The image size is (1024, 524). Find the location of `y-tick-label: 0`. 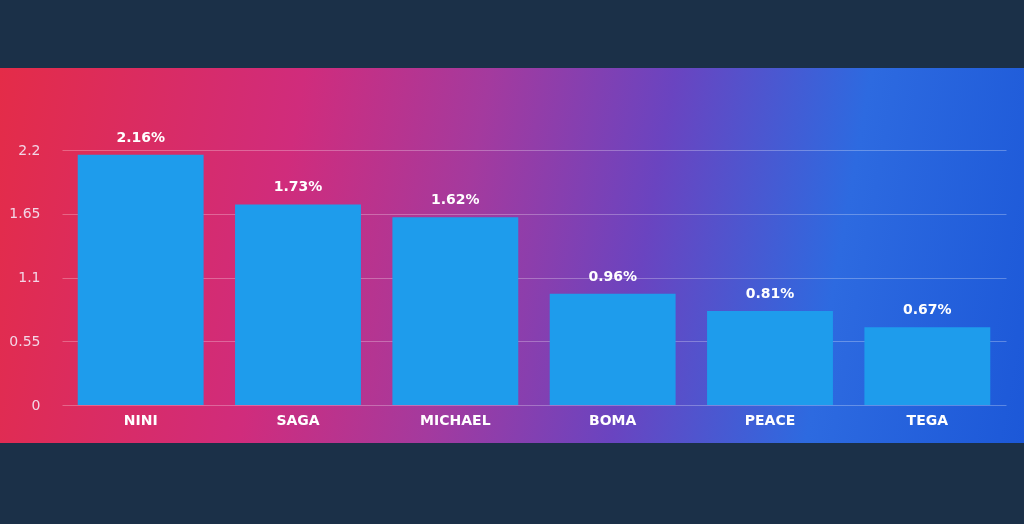

y-tick-label: 0 is located at coordinates (36, 404).